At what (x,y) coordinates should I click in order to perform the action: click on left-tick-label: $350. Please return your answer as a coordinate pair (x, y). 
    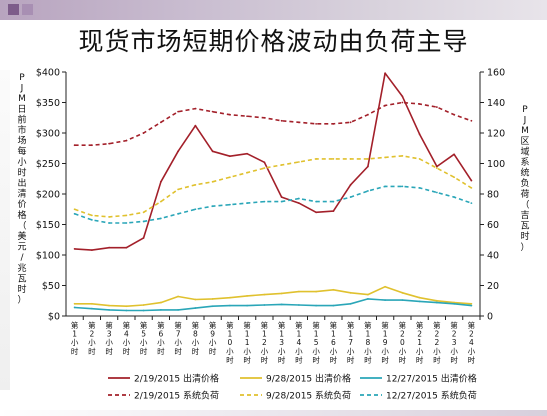
    Looking at the image, I should click on (48, 103).